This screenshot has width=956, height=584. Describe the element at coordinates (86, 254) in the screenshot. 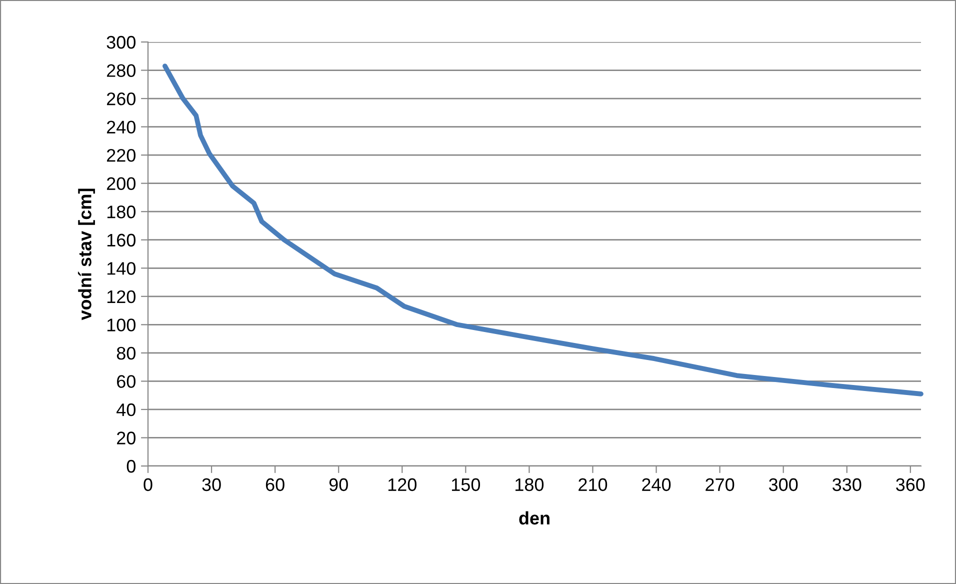

I see `y-axis-title: vodní stav [cm]` at that location.